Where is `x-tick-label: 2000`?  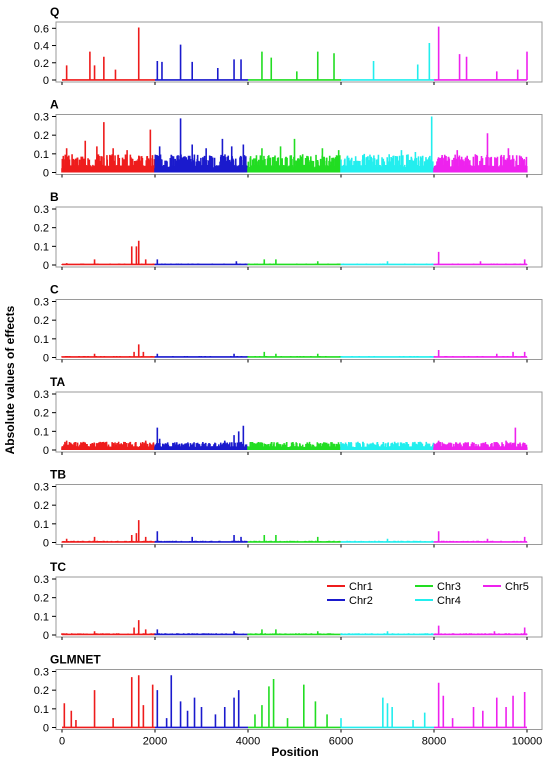
x-tick-label: 2000 is located at coordinates (155, 742).